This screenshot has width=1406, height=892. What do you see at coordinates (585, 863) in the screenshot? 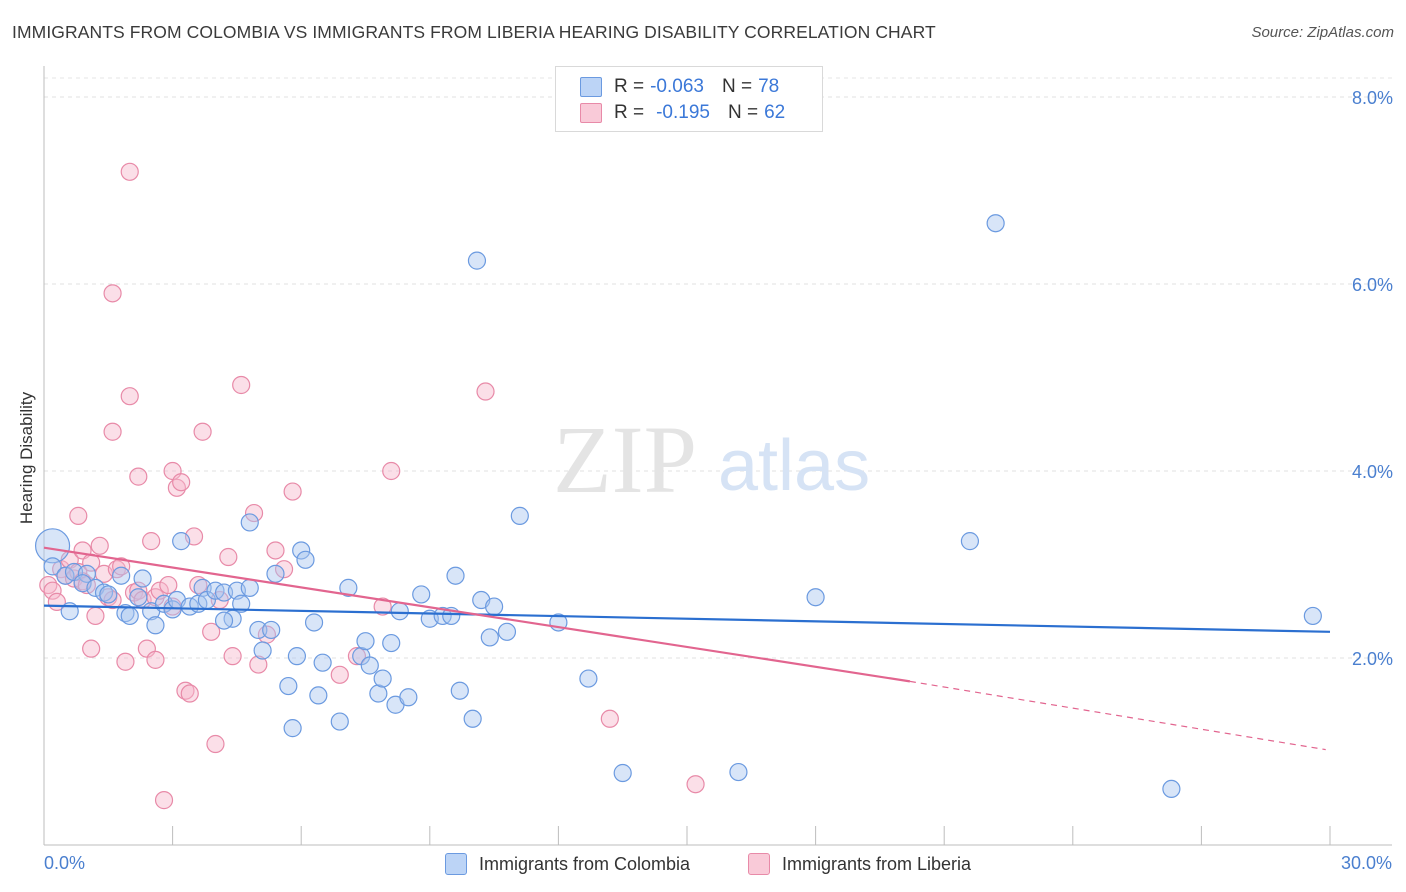
I see `bottom-legend-label-colombia: Immigrants from Colombia` at bounding box center [585, 863].